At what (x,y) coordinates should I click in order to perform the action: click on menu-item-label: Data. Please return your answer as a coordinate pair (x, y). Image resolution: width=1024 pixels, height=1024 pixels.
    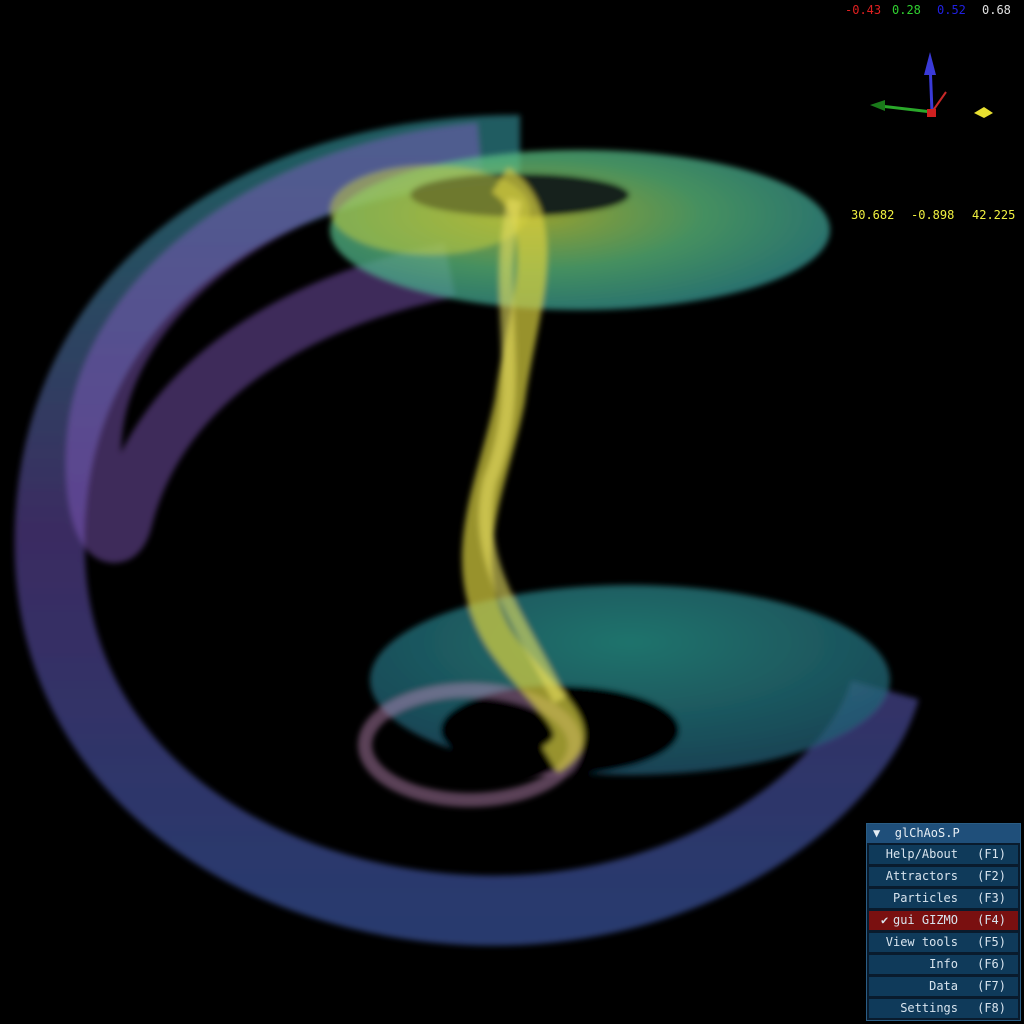
    Looking at the image, I should click on (943, 986).